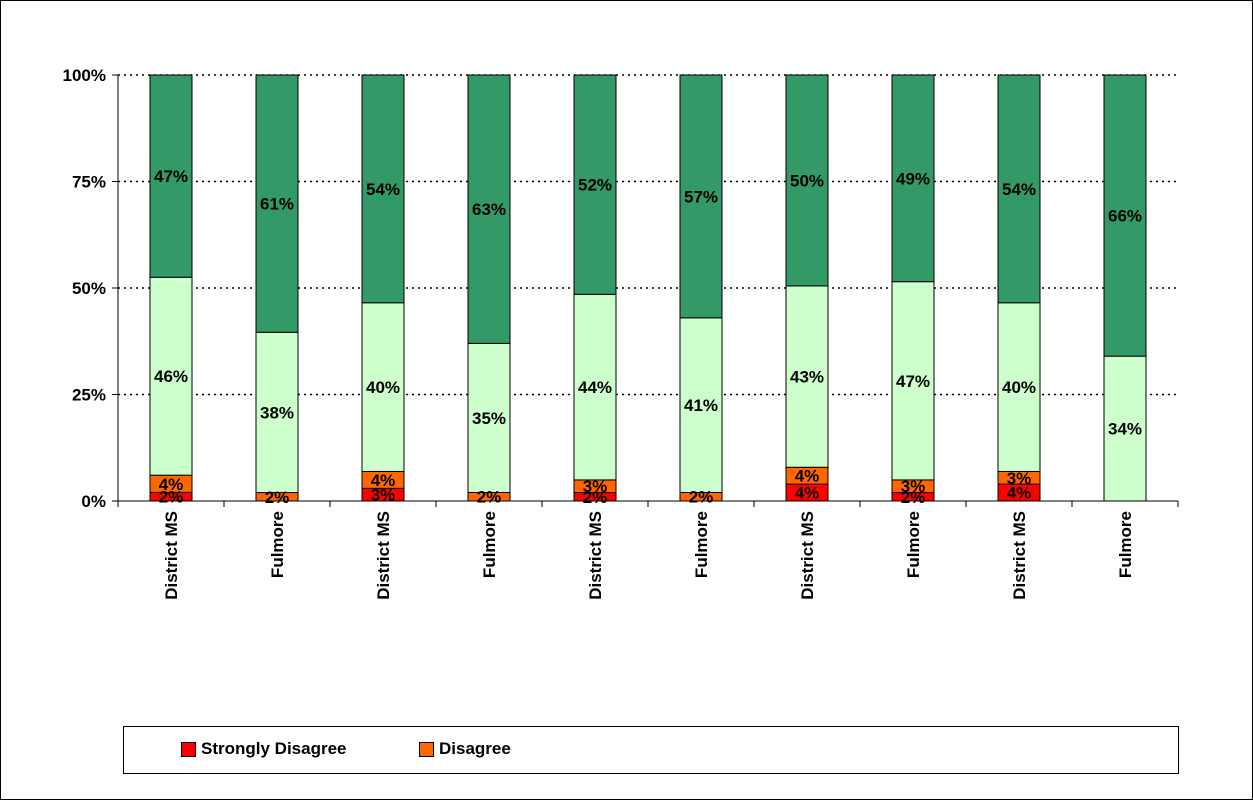 Image resolution: width=1253 pixels, height=800 pixels. I want to click on data-label: 35%, so click(489, 418).